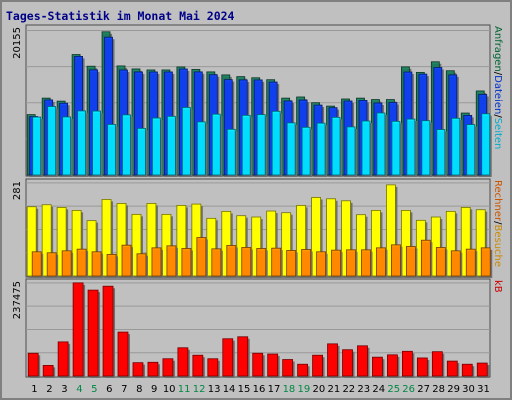  What do you see at coordinates (497, 223) in the screenshot?
I see `legend-label-visits-1: /` at bounding box center [497, 223].